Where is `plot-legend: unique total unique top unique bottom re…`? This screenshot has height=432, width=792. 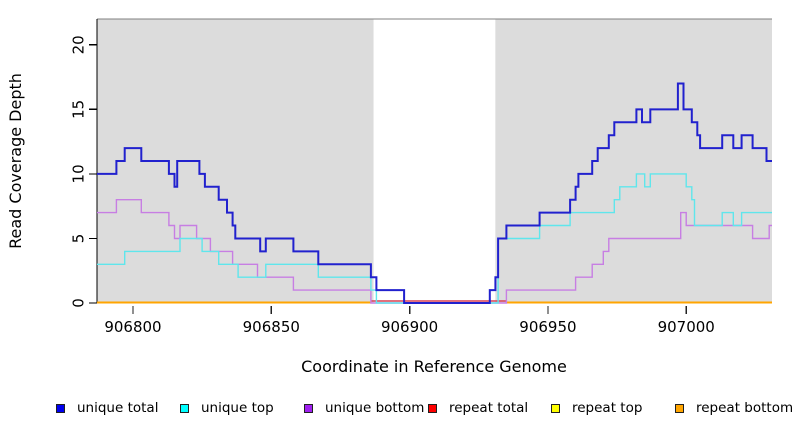
plot-legend: unique total unique top unique bottom re… is located at coordinates (396, 409).